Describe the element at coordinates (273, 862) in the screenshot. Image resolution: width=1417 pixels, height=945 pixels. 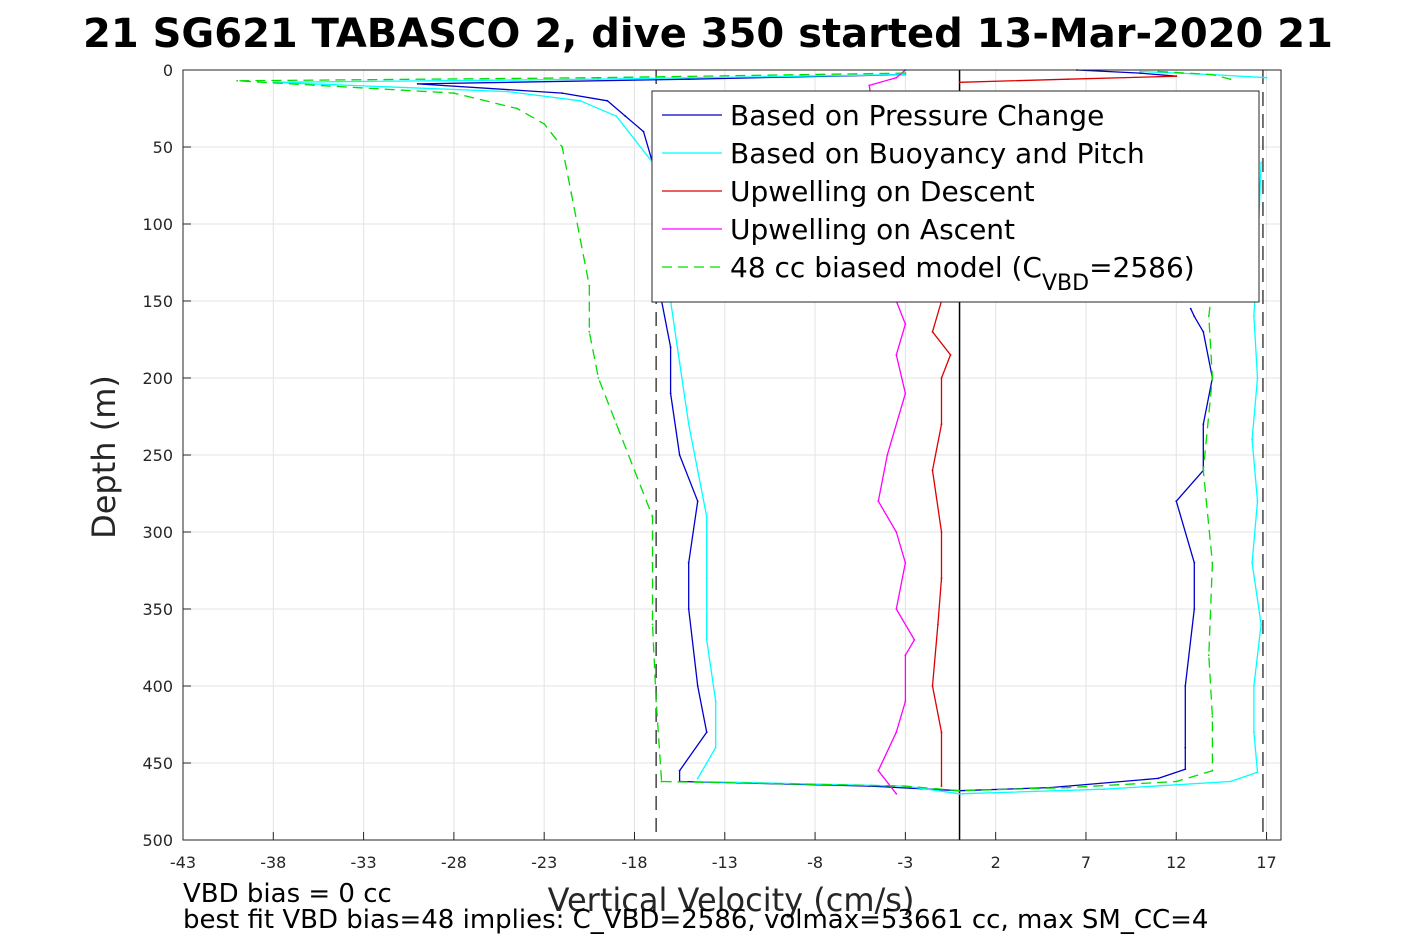
I see `x-tick-label: -38` at that location.